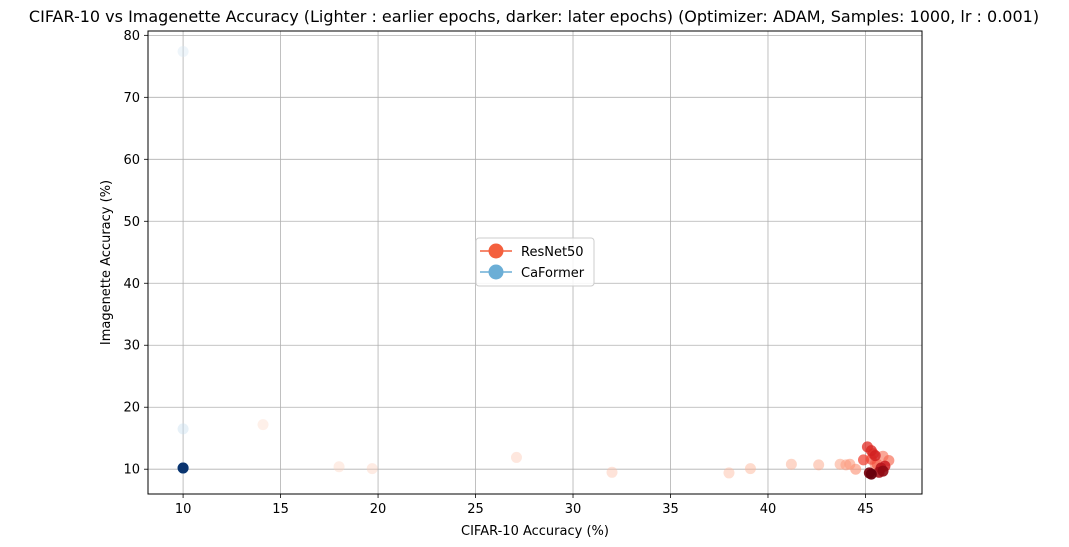  Describe the element at coordinates (768, 509) in the screenshot. I see `x-tick-label: 40` at that location.